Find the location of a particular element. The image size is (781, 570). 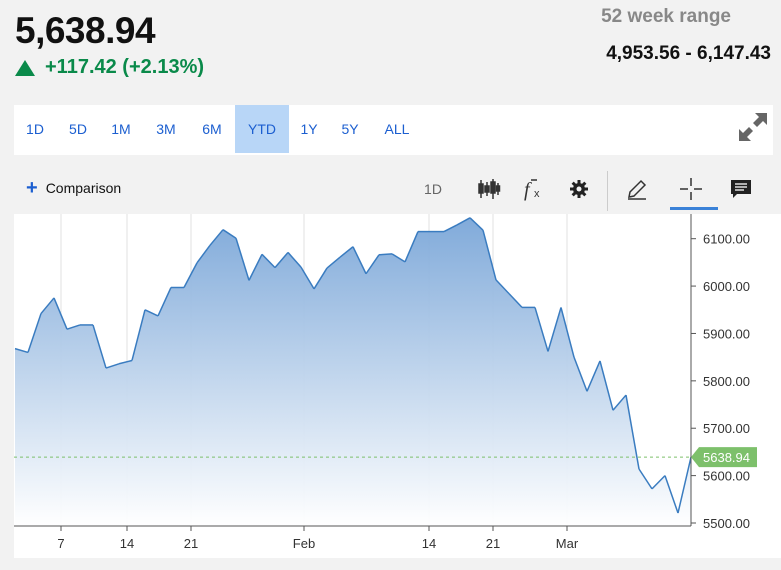

chart-toolbar: + Comparison 1D f x is located at coordinates (393, 190).